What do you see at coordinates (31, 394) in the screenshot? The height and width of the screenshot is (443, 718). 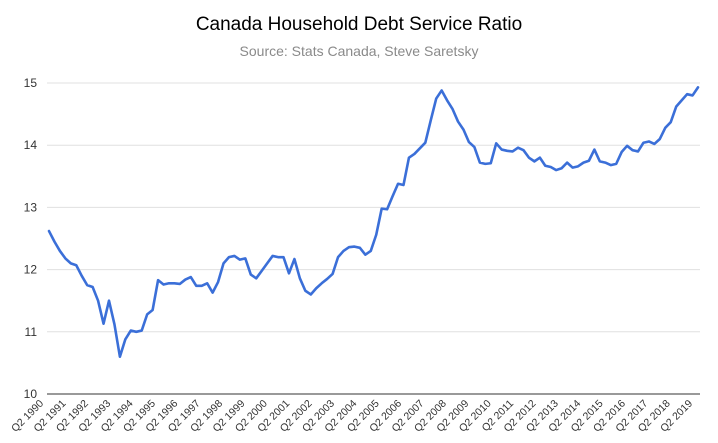 I see `y-tick-label: 10` at bounding box center [31, 394].